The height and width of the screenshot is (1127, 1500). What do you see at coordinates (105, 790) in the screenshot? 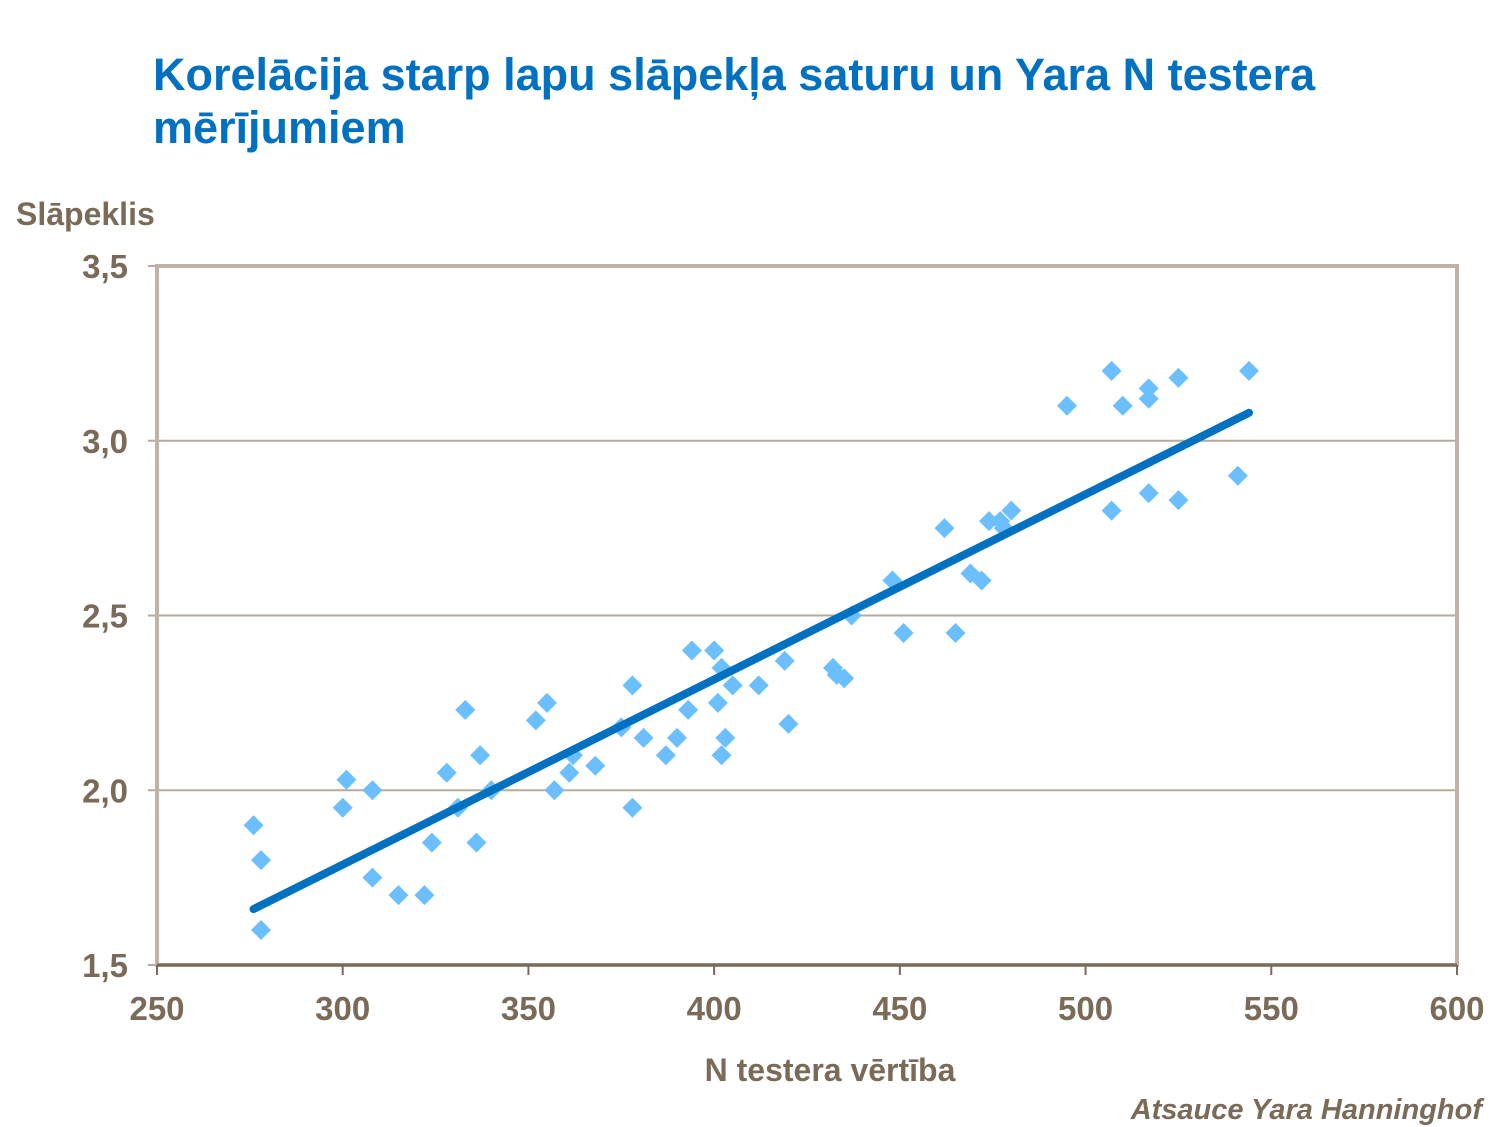
I see `y-tick-label: 2,0` at bounding box center [105, 790].